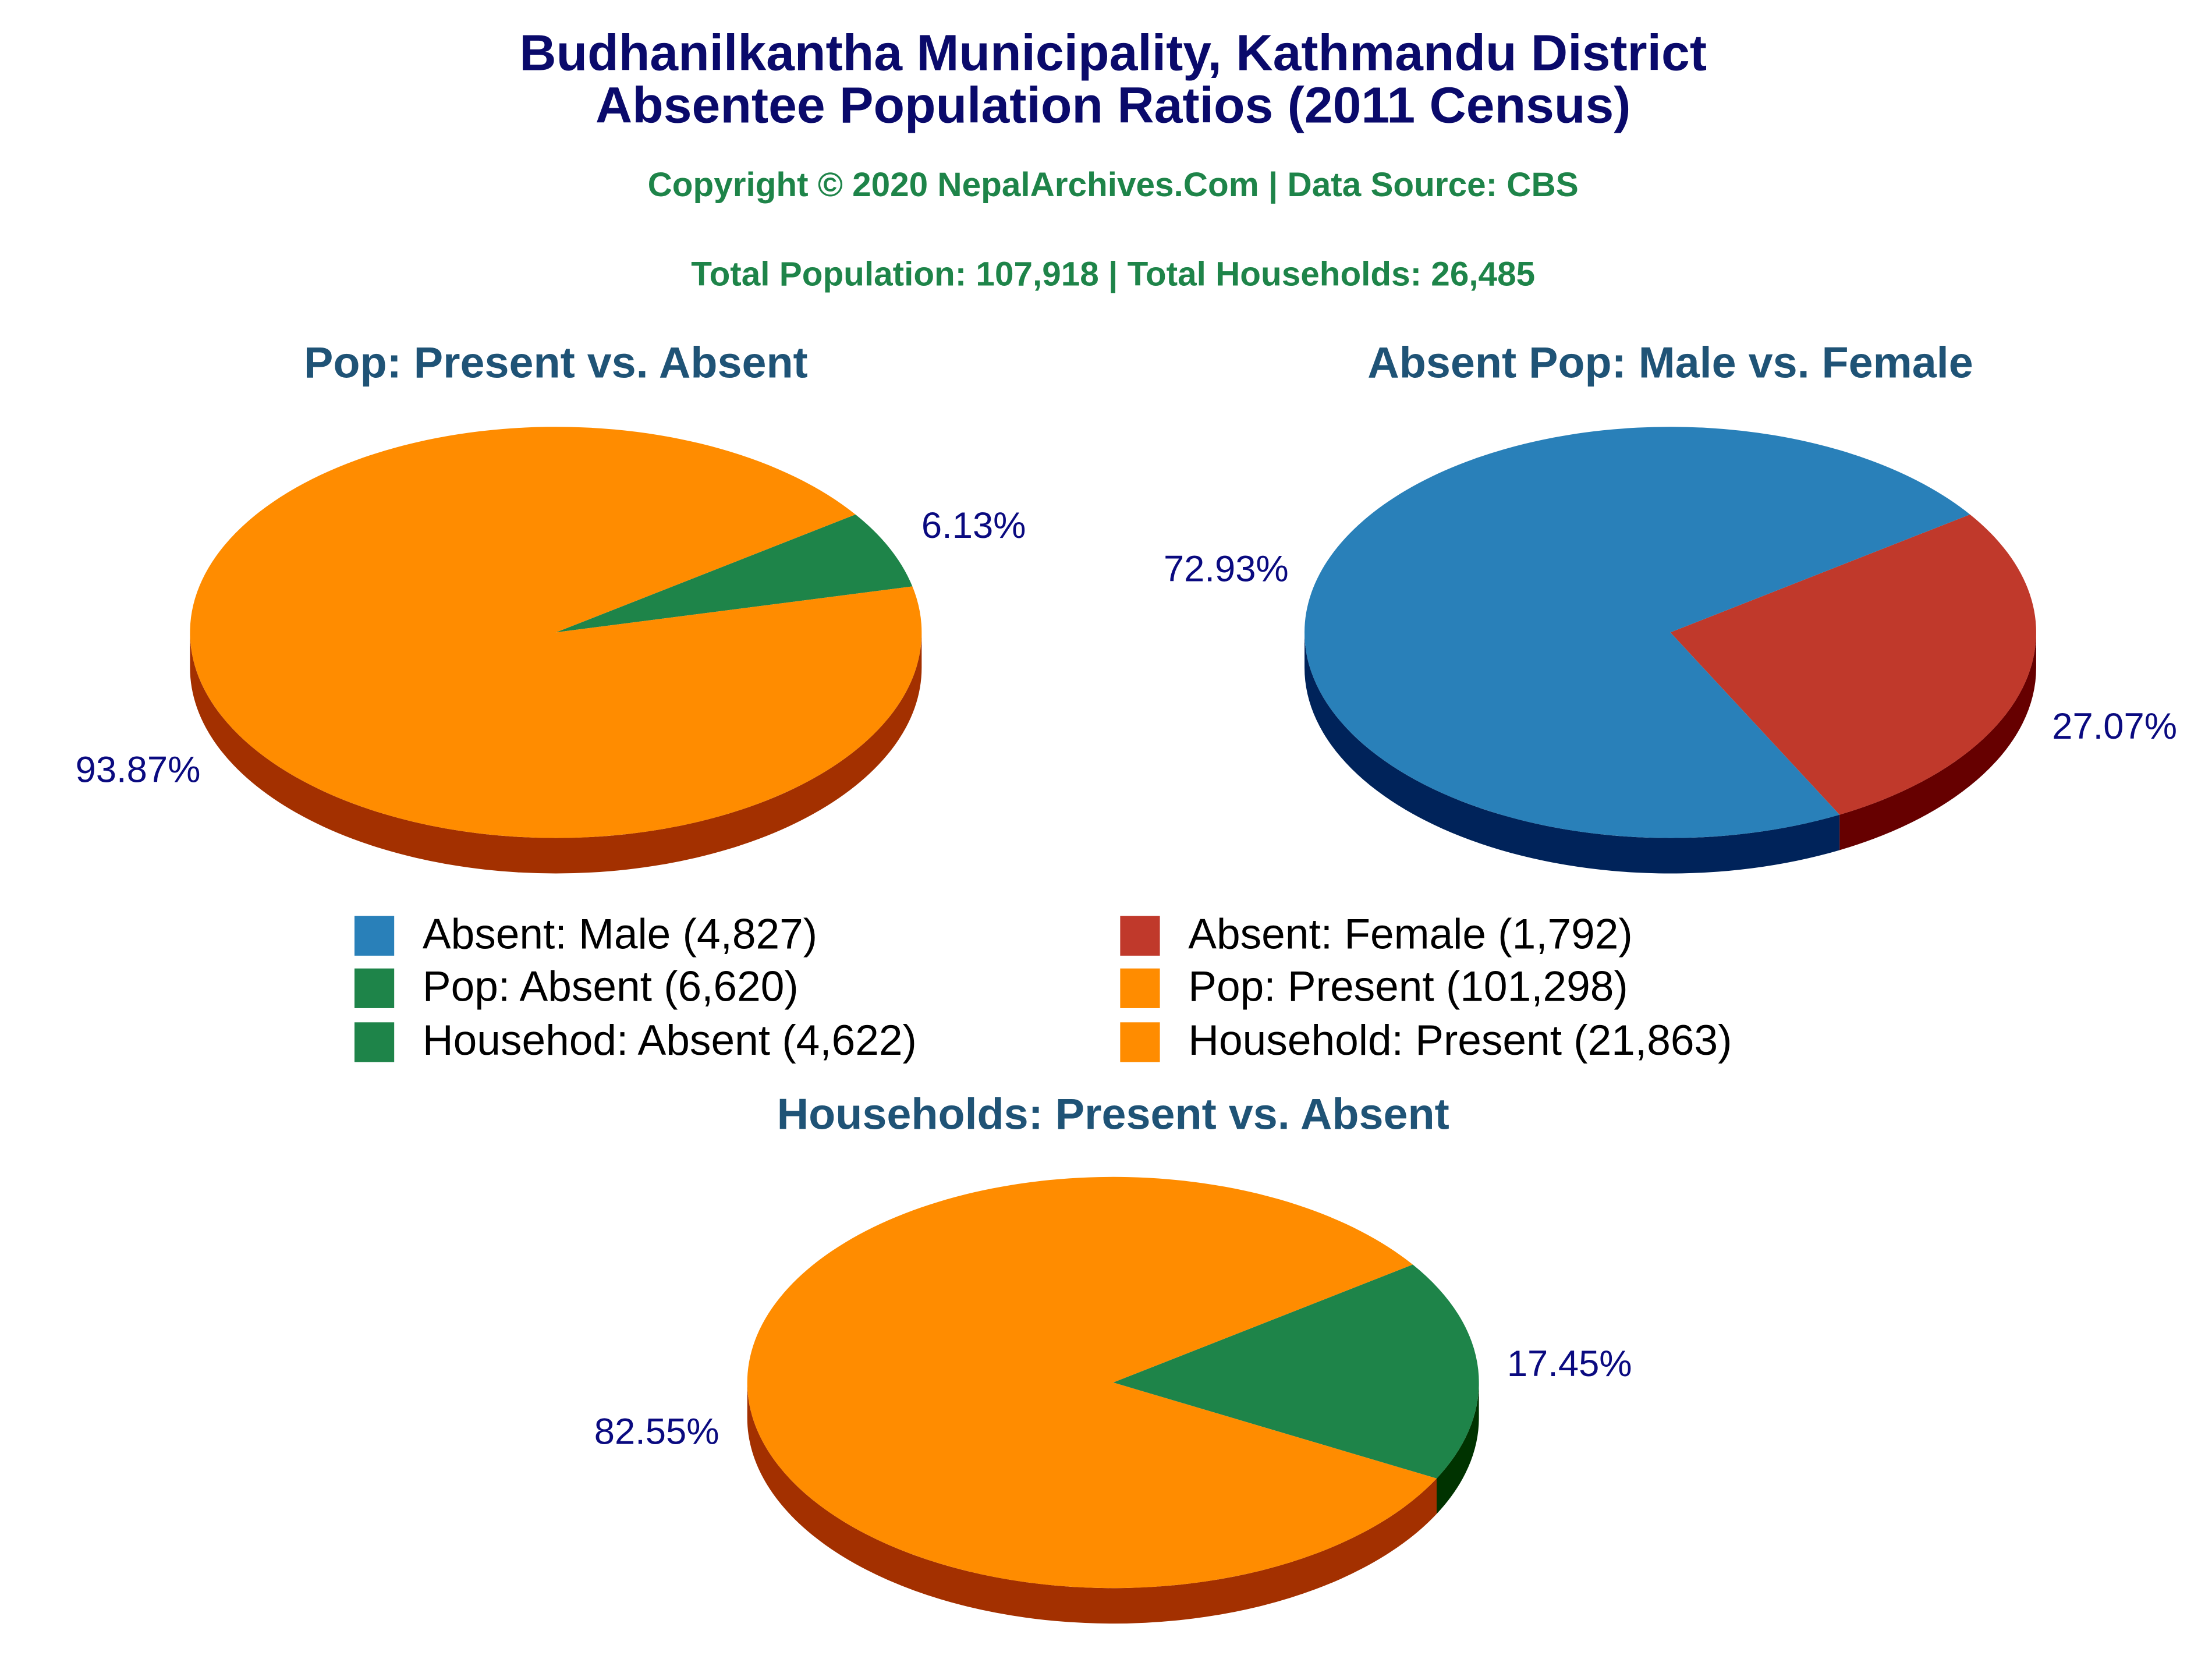 Image resolution: width=2212 pixels, height=1659 pixels. I want to click on legend-label: Absent: Female (1,792), so click(1410, 934).